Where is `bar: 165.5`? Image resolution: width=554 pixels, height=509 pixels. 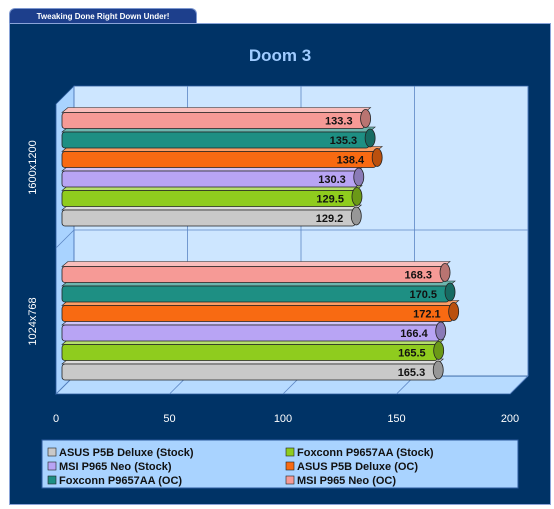
bar: 165.5 is located at coordinates (253, 350).